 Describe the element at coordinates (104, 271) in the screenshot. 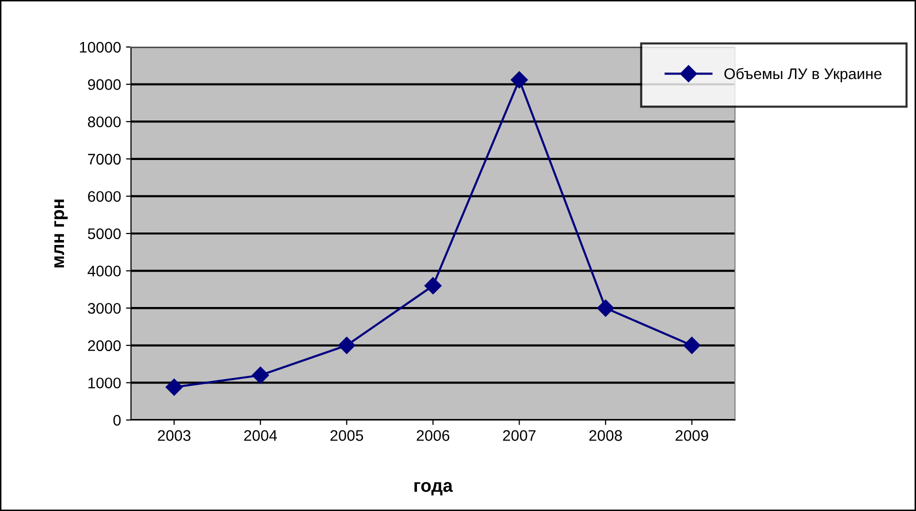

I see `y-tick-label: 4000` at that location.